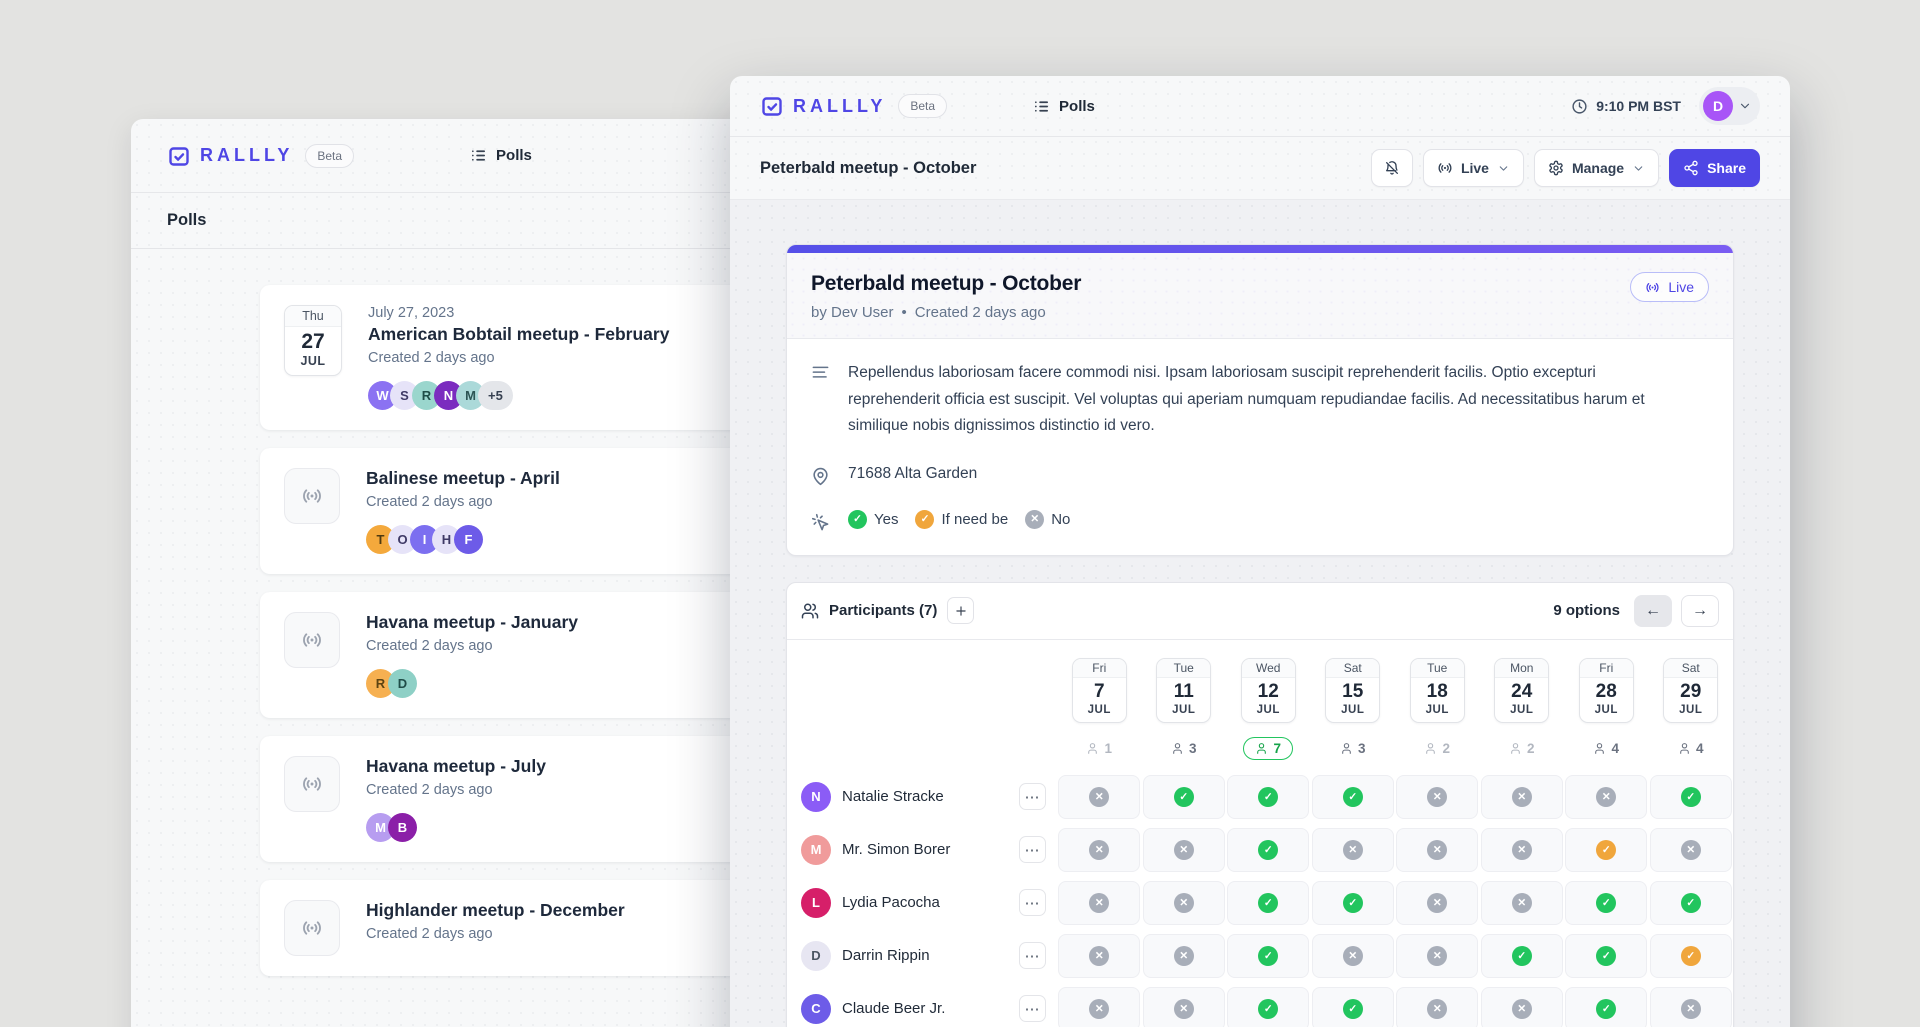 The height and width of the screenshot is (1027, 1920). What do you see at coordinates (456, 799) in the screenshot?
I see `poll-item-meta: Havana meetup - July Created 2 days ago M B` at bounding box center [456, 799].